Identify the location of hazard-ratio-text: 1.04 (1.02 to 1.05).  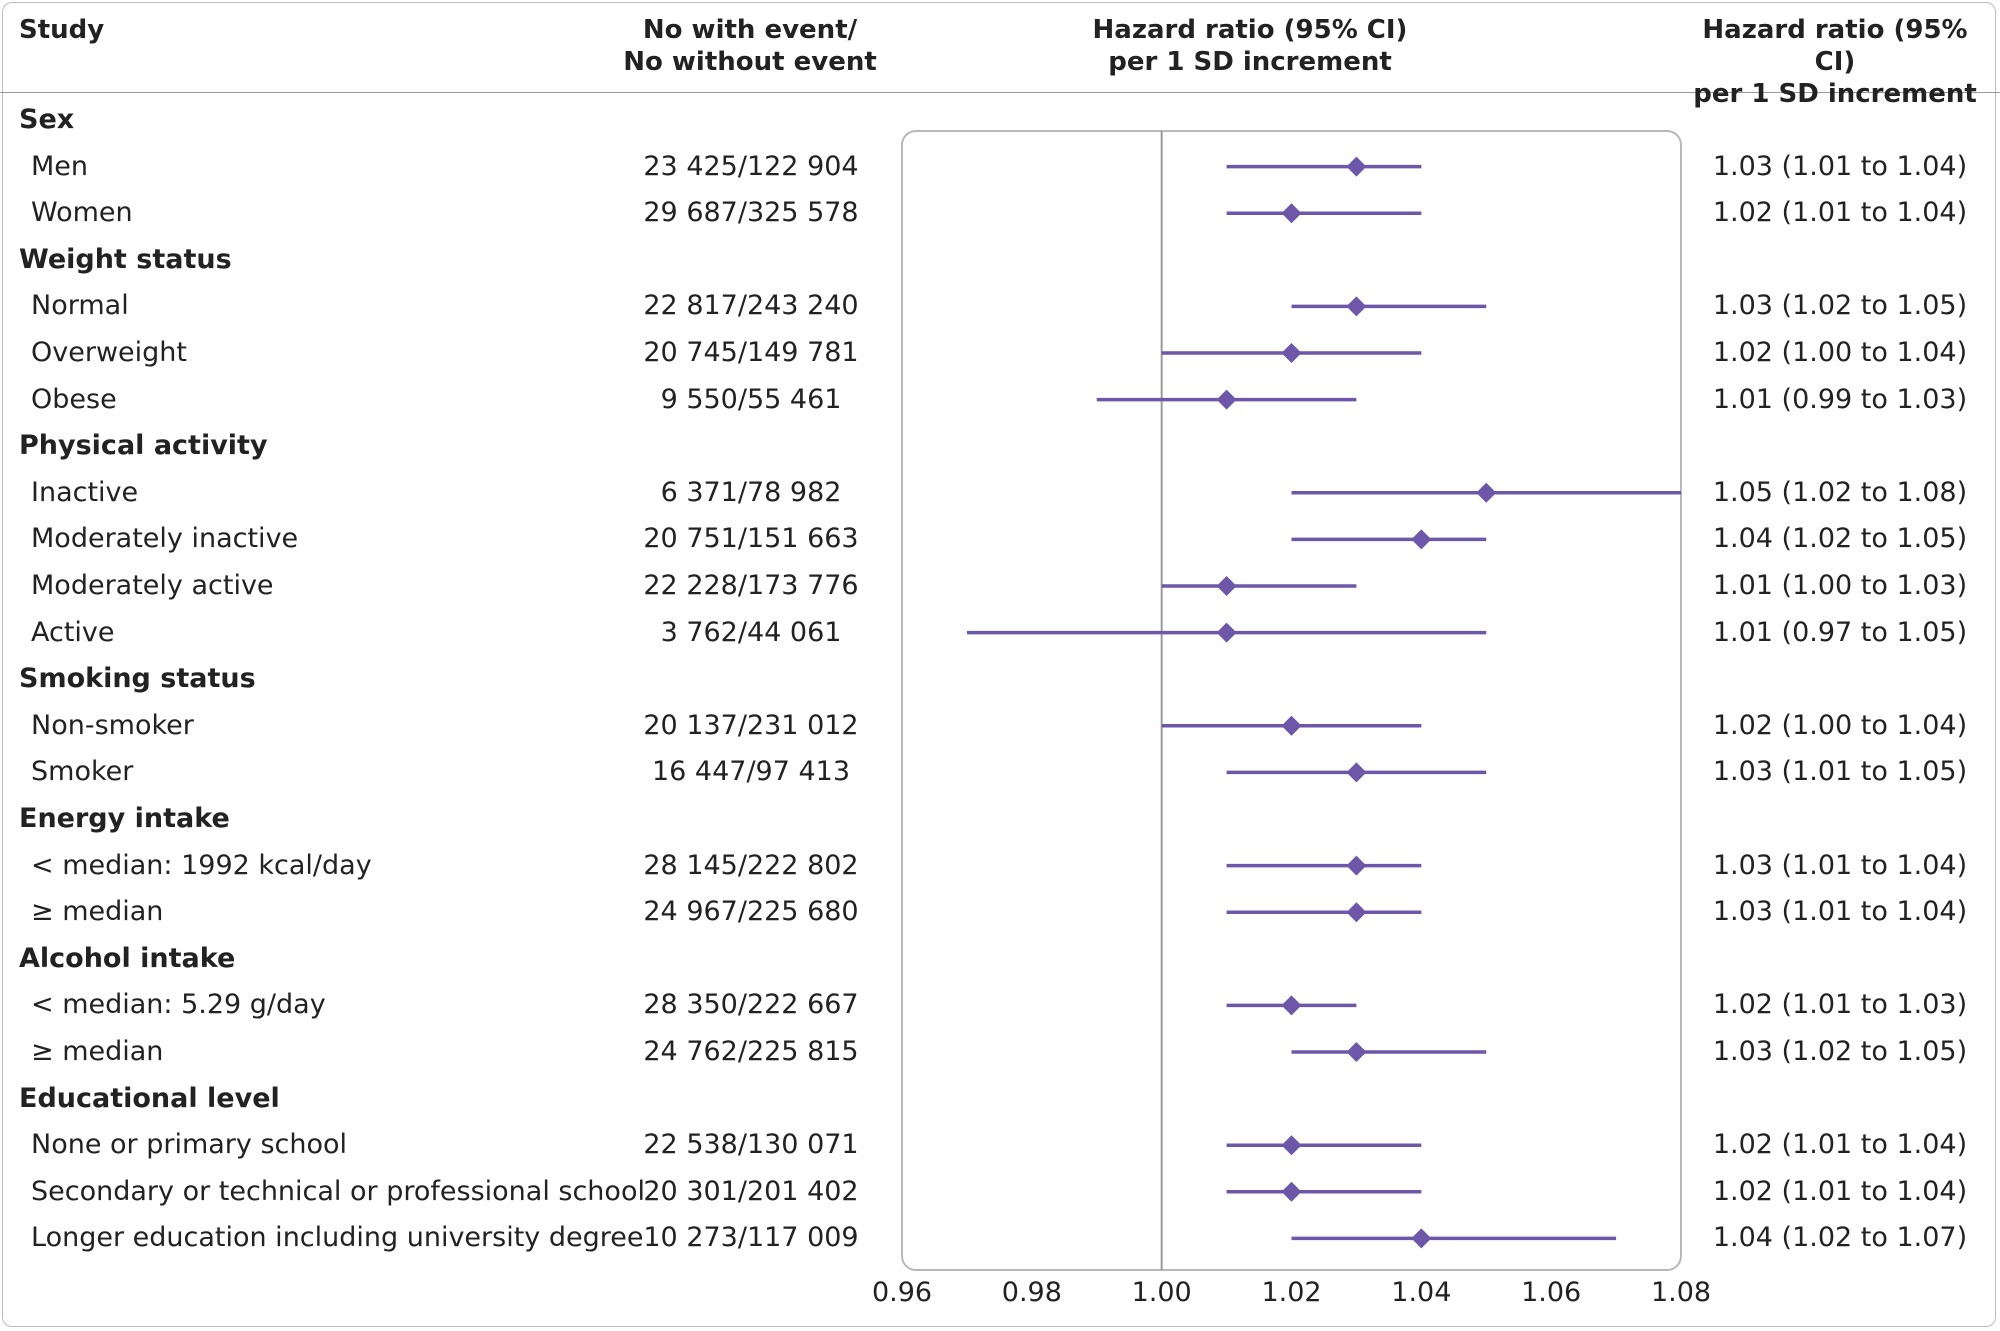
(1840, 539).